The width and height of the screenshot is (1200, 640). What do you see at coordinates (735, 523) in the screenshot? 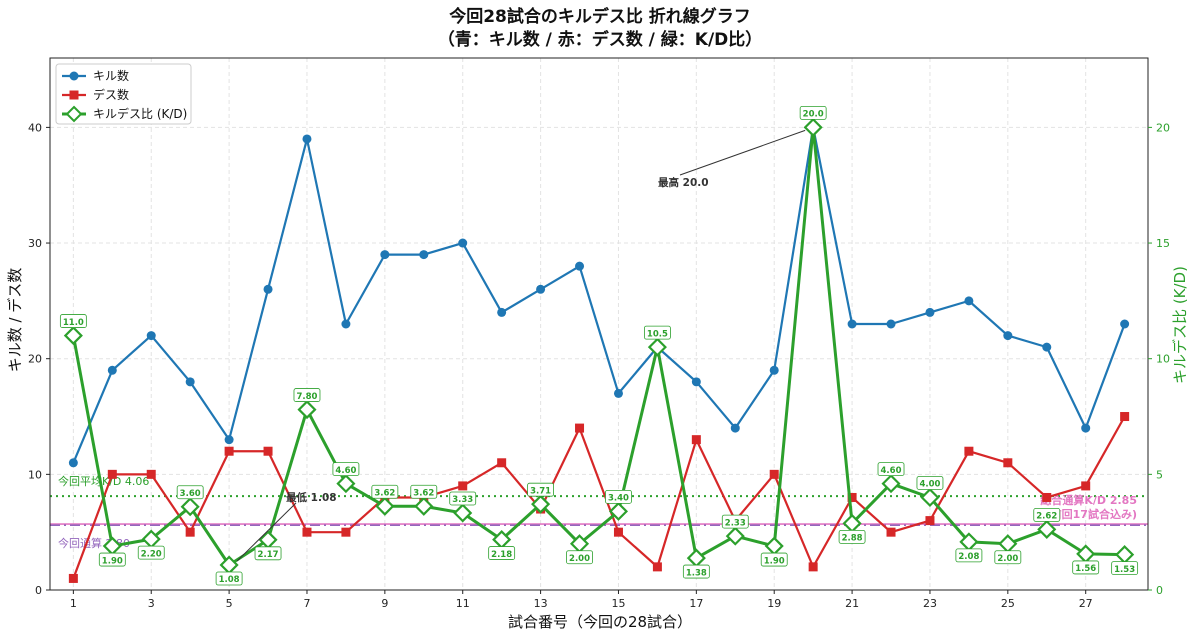
I see `kd-value-label: 2.33` at bounding box center [735, 523].